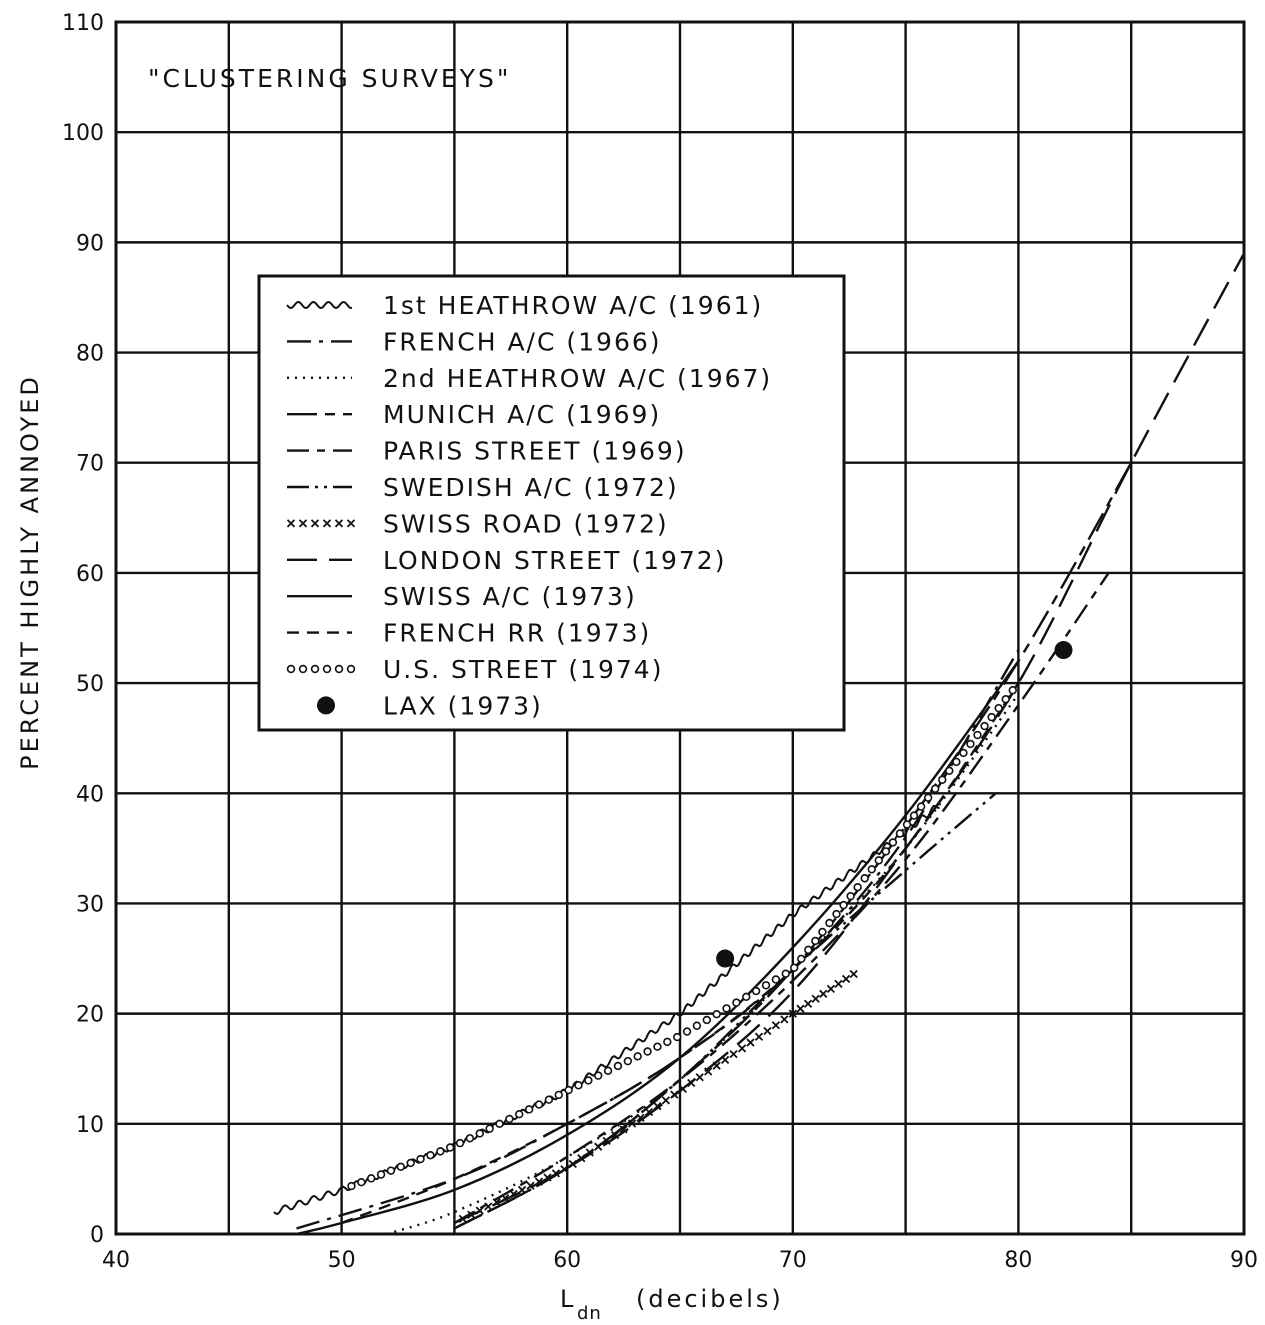 The width and height of the screenshot is (1265, 1325). Describe the element at coordinates (589, 1313) in the screenshot. I see `x-axis-label-subscript: dn` at that location.